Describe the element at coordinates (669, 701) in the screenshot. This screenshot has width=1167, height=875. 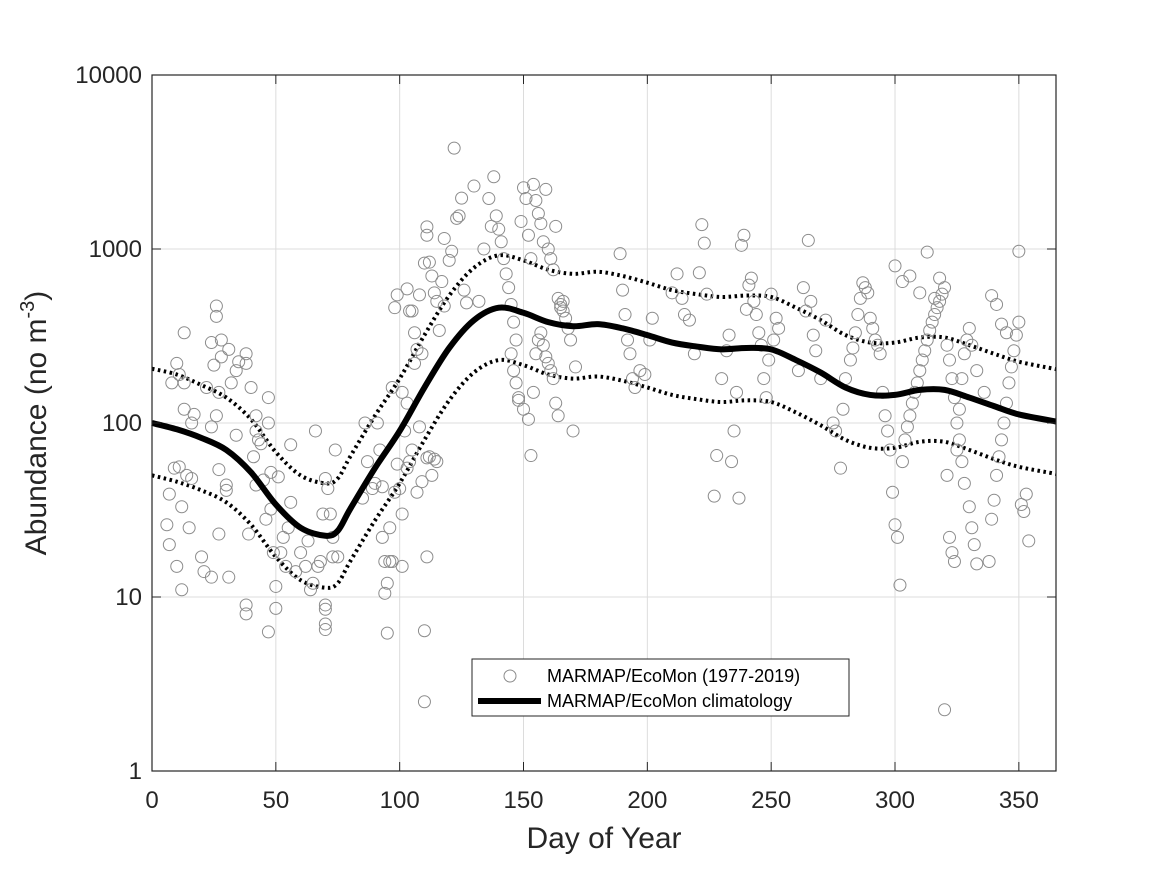
I see `legend-label-climatology: MARMAP/EcoMon climatology` at that location.